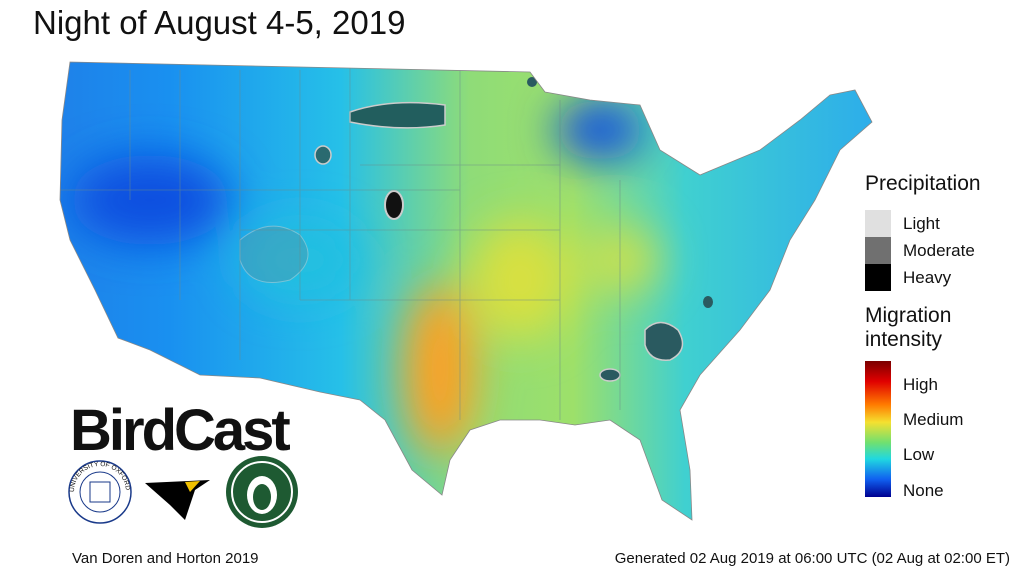 The width and height of the screenshot is (1024, 576). I want to click on seal-text-path: UNIVERSITY OF OXFORD, so click(100, 476).